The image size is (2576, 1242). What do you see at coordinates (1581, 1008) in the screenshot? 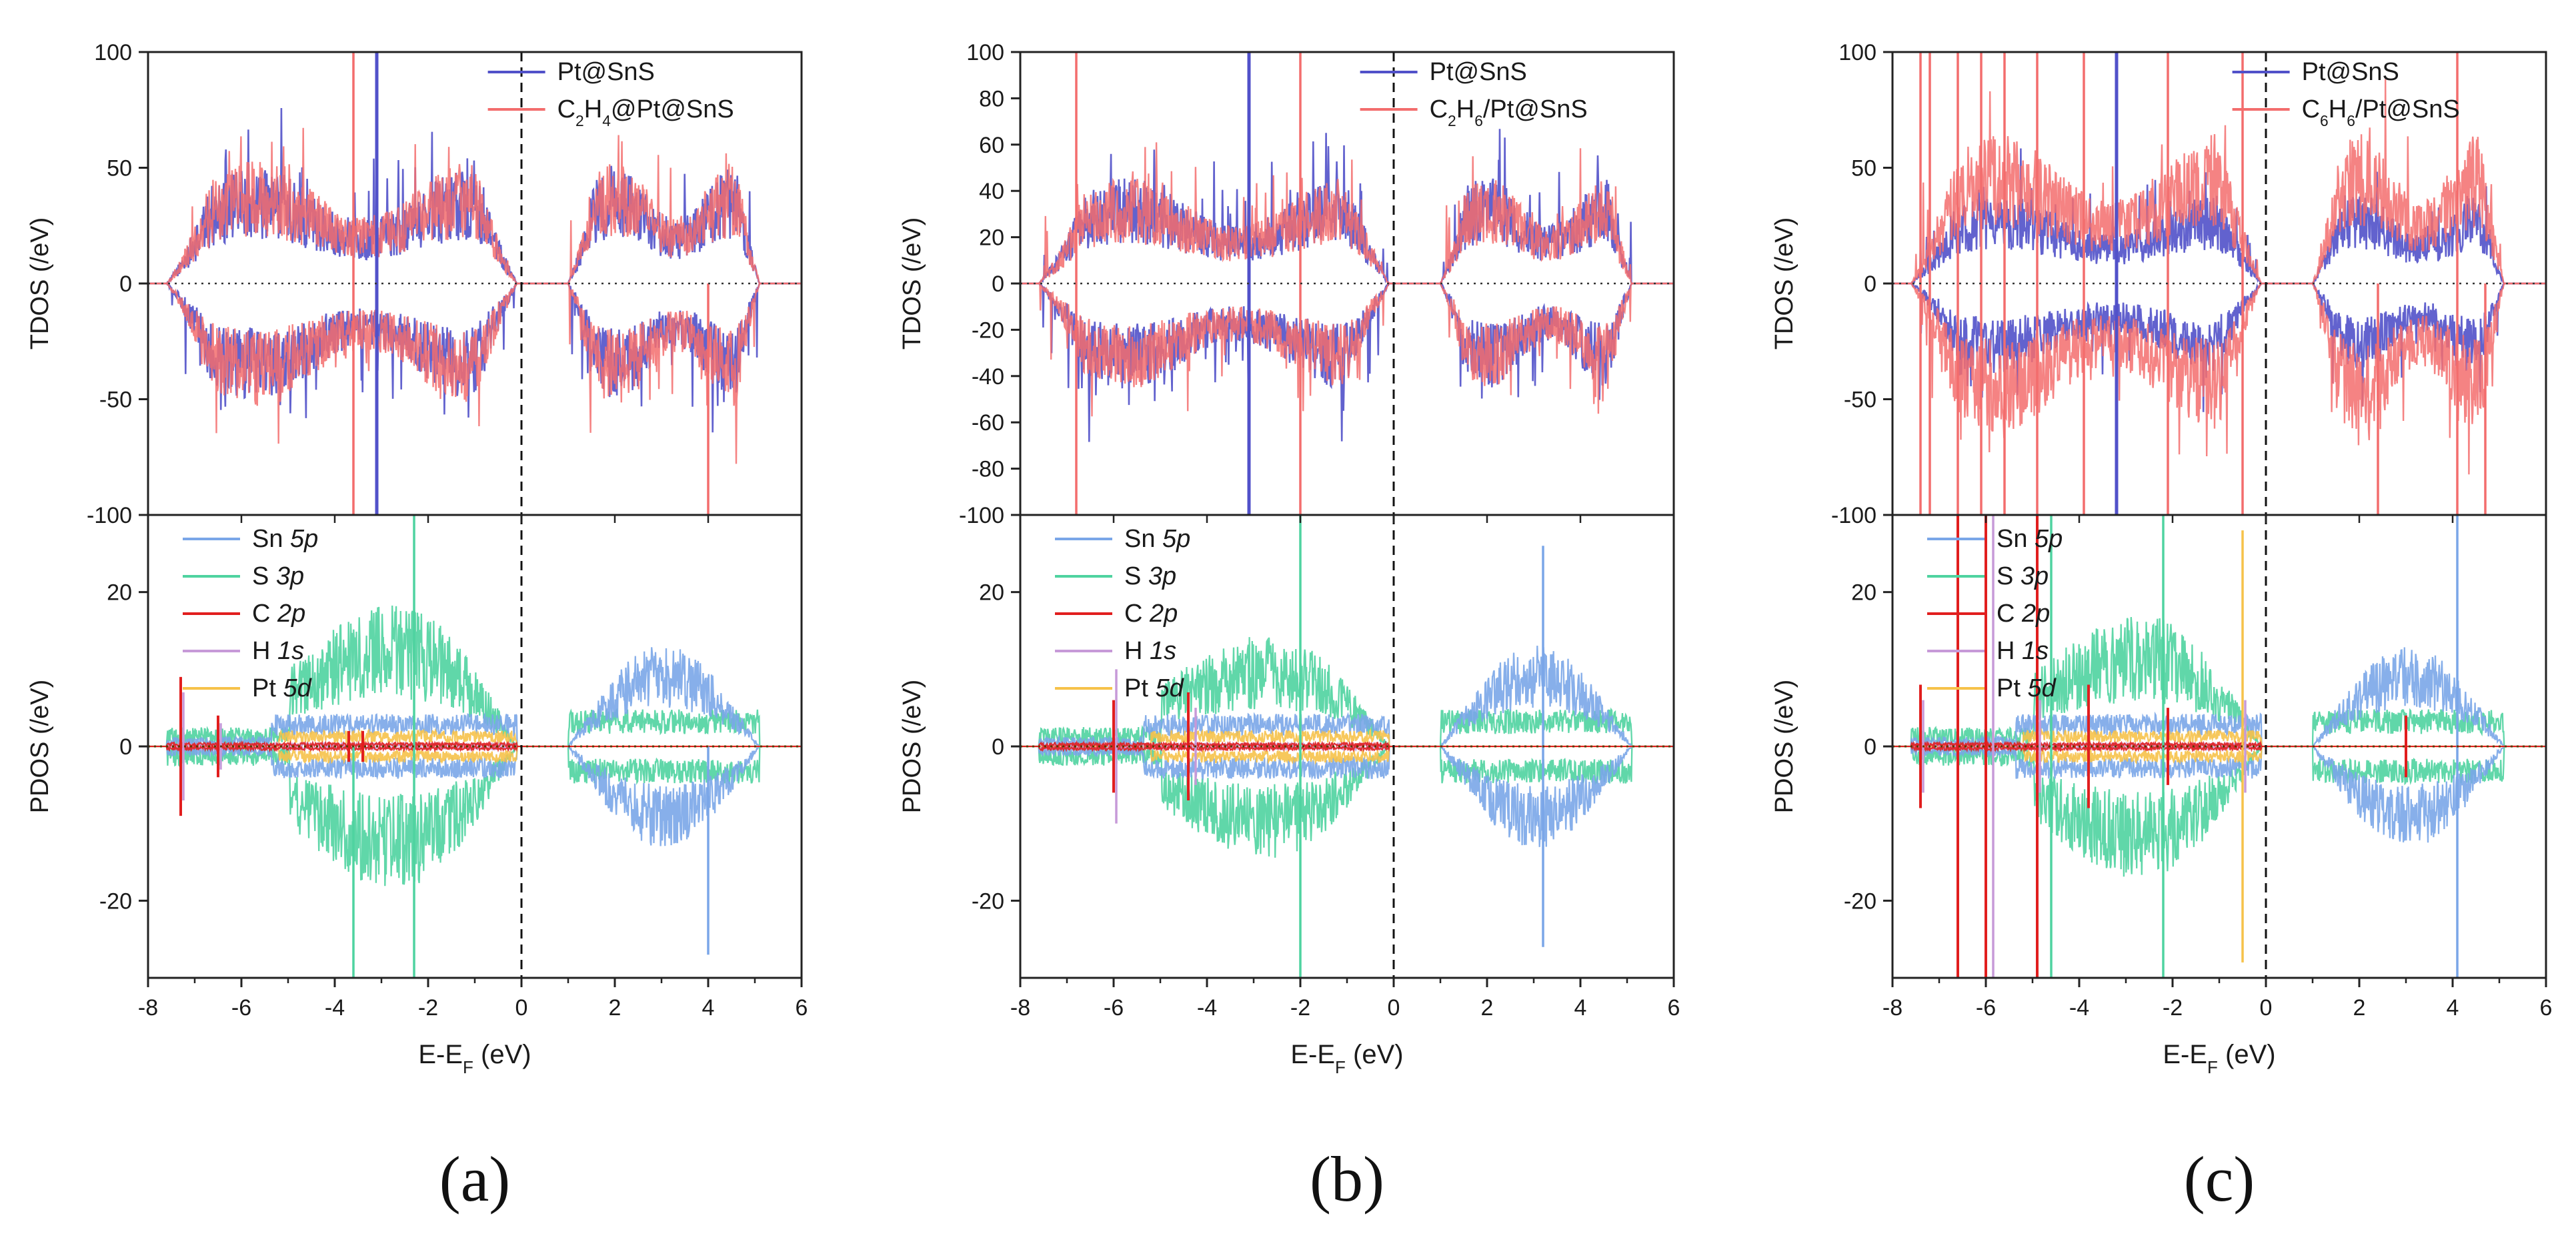
I see `x-tick-label: 4` at bounding box center [1581, 1008].